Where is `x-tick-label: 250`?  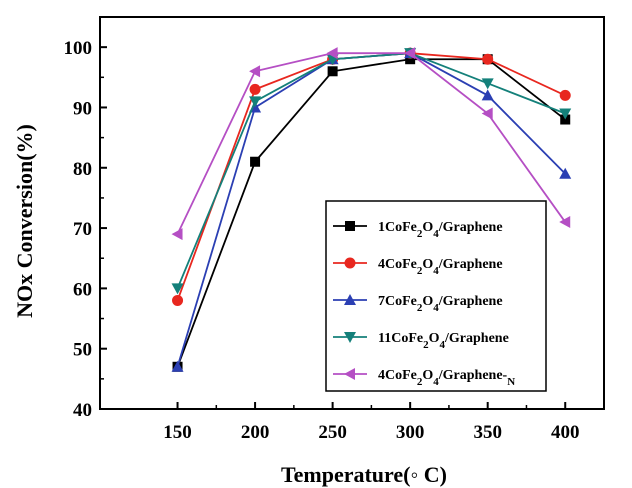 x-tick-label: 250 is located at coordinates (332, 432).